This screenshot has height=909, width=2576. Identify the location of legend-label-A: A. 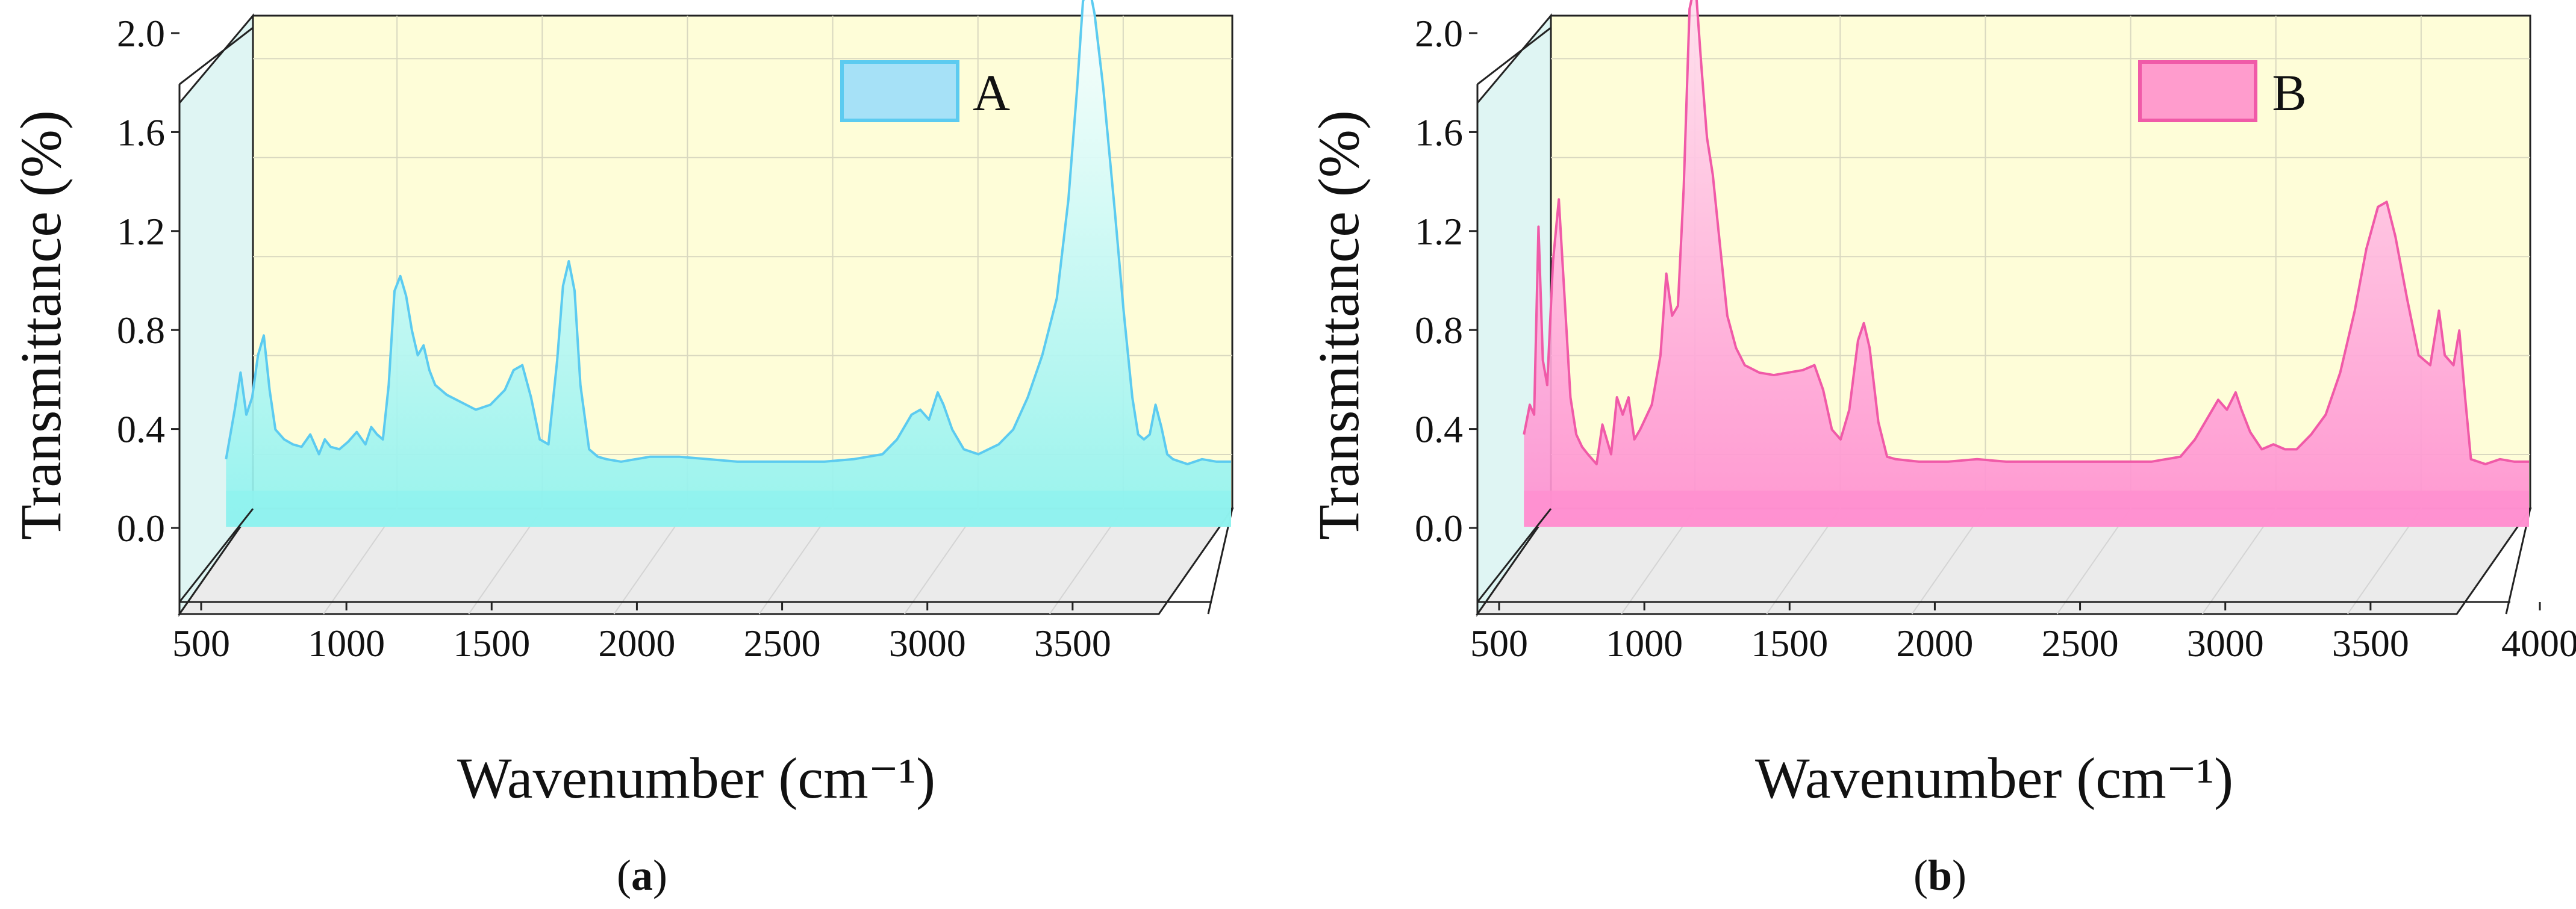
(991, 93).